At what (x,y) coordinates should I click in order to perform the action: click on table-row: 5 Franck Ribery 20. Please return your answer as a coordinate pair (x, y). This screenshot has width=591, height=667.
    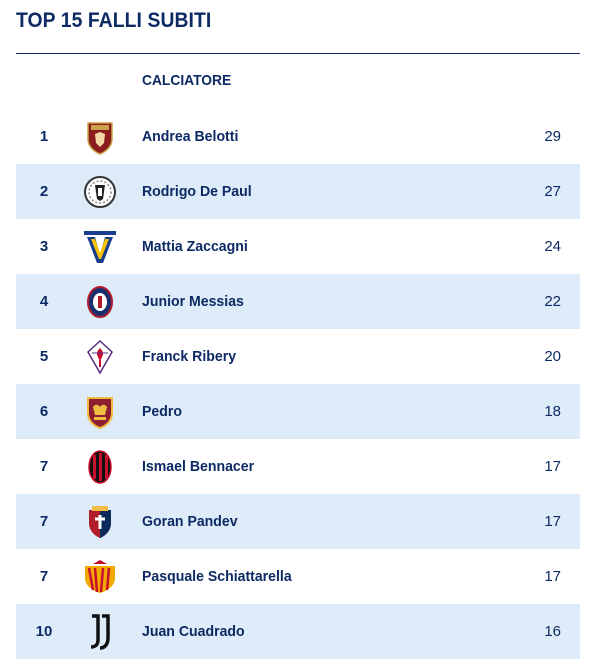
    Looking at the image, I should click on (298, 356).